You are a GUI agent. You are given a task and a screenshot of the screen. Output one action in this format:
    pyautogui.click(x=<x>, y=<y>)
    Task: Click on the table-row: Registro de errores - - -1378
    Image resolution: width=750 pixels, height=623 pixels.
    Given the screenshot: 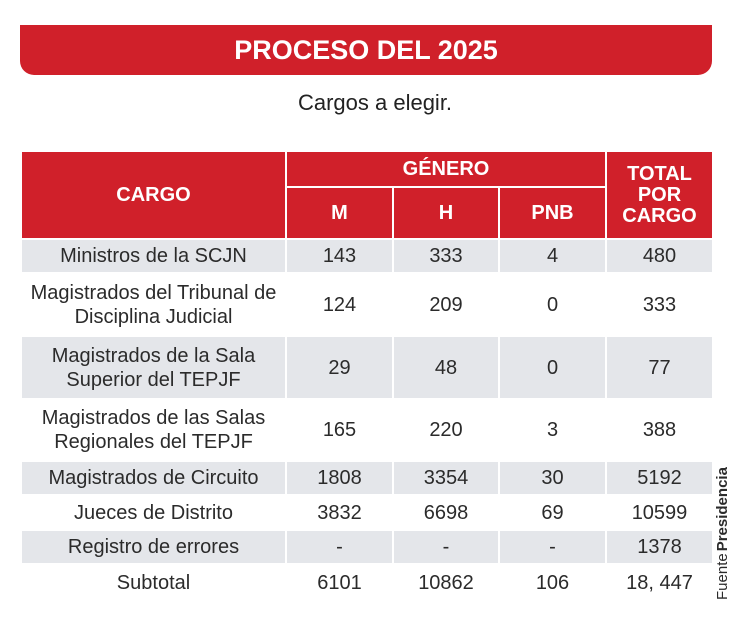 What is the action you would take?
    pyautogui.click(x=367, y=547)
    